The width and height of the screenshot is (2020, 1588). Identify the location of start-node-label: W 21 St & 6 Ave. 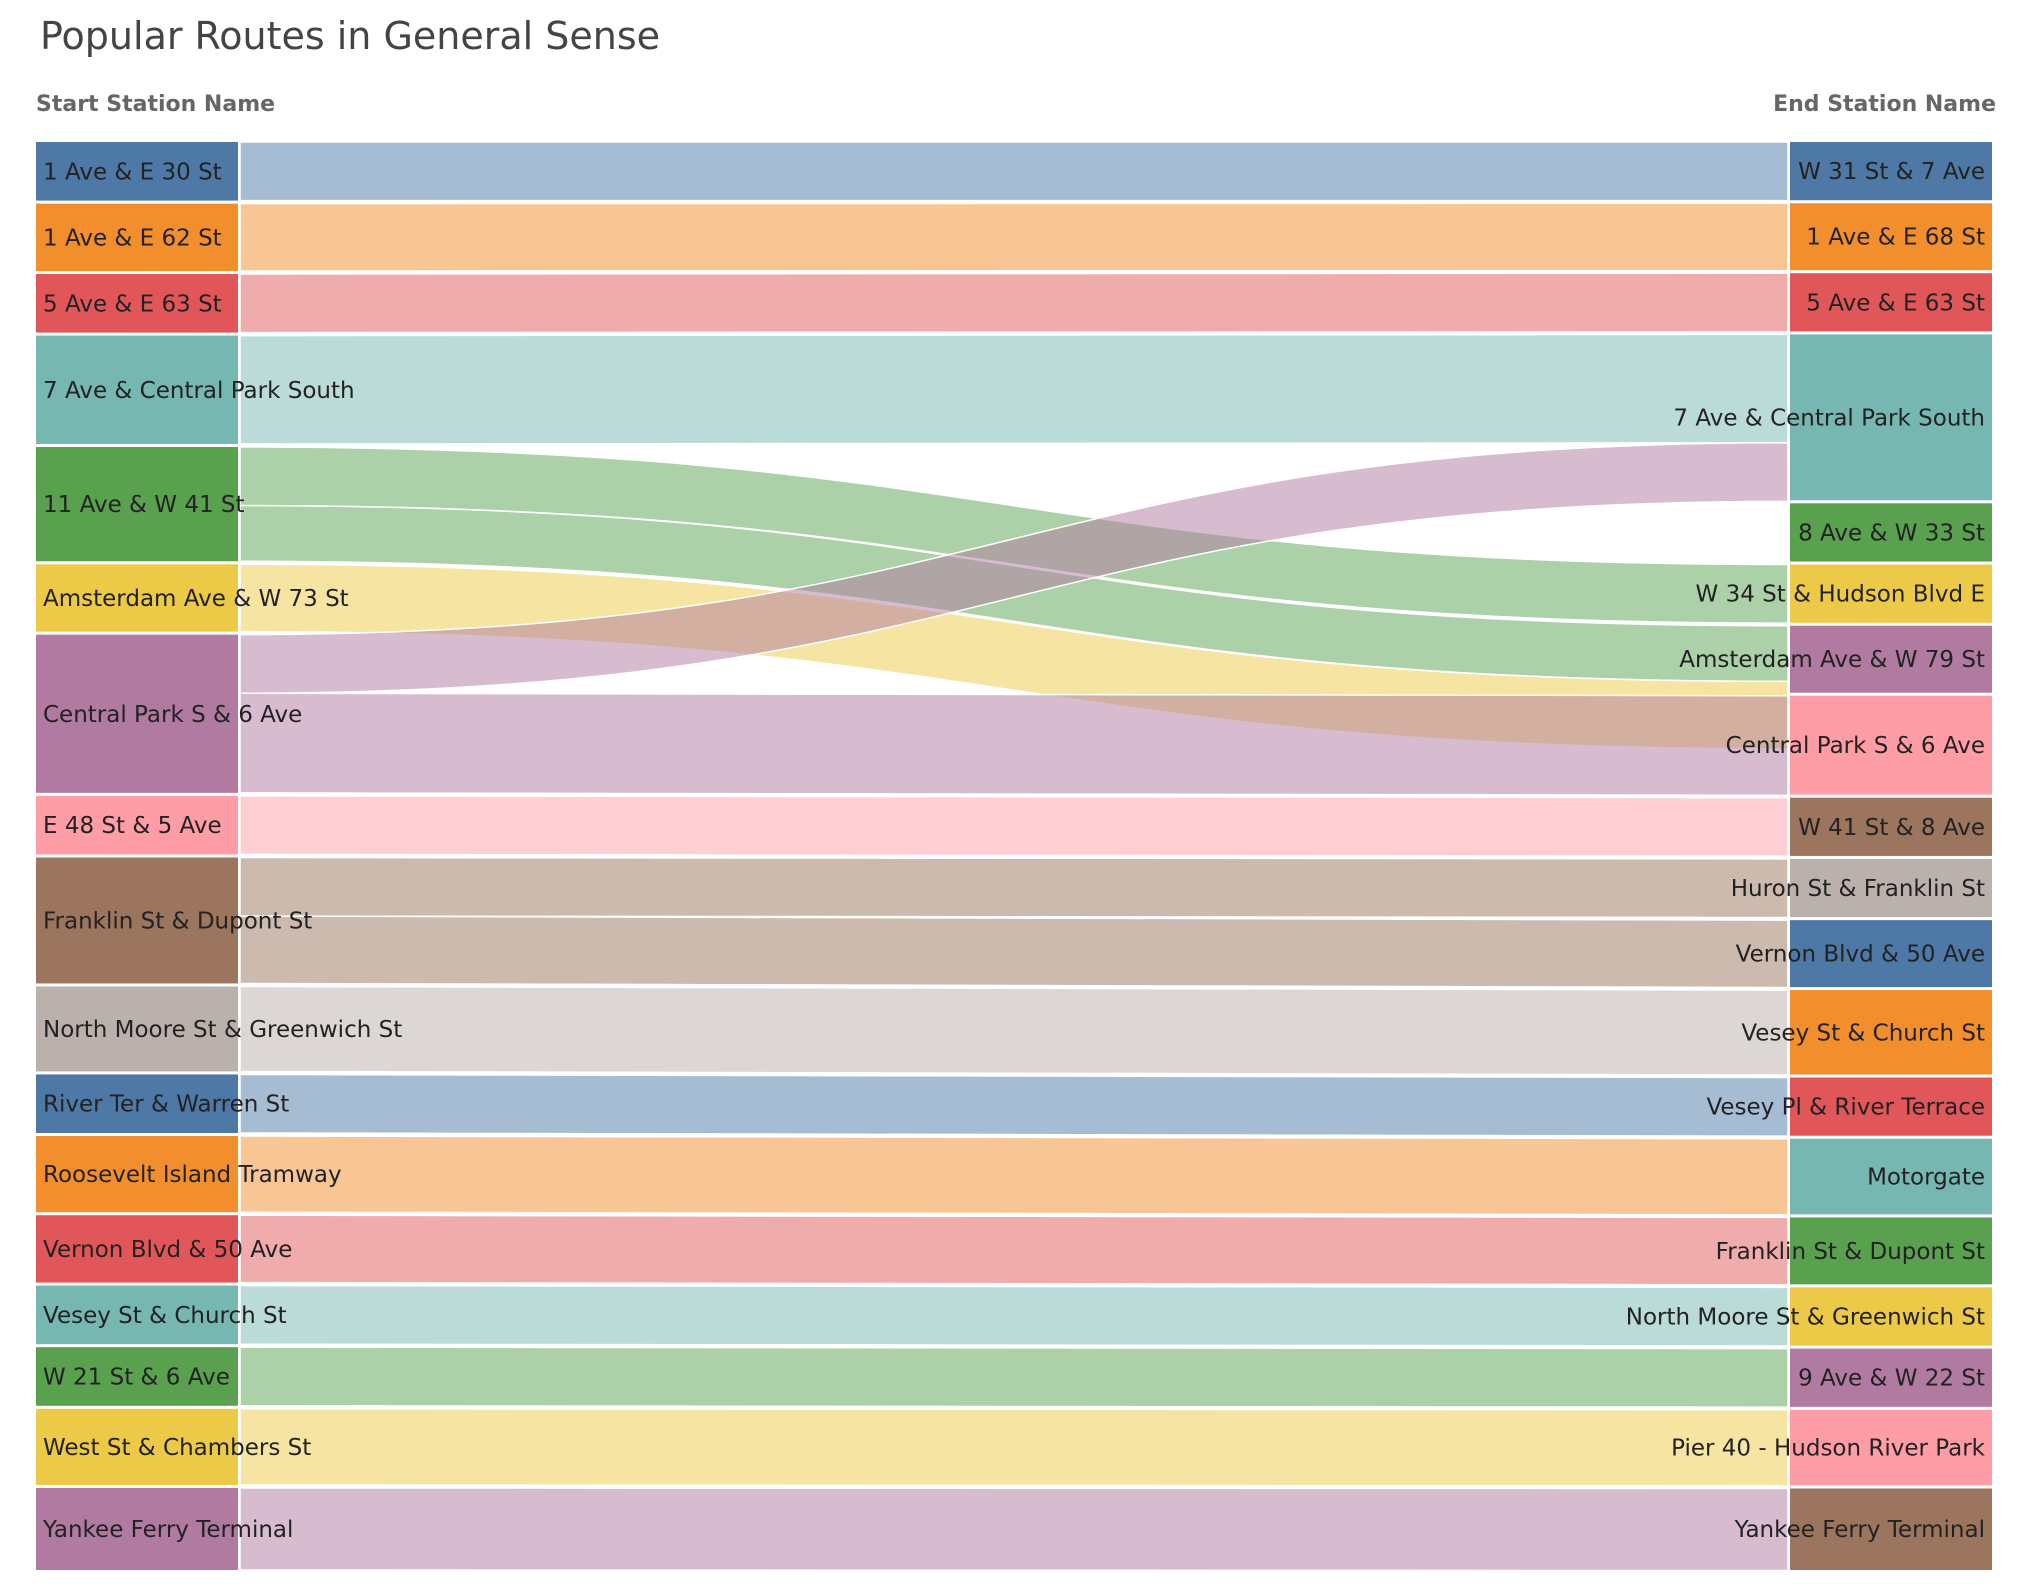
(136, 1377).